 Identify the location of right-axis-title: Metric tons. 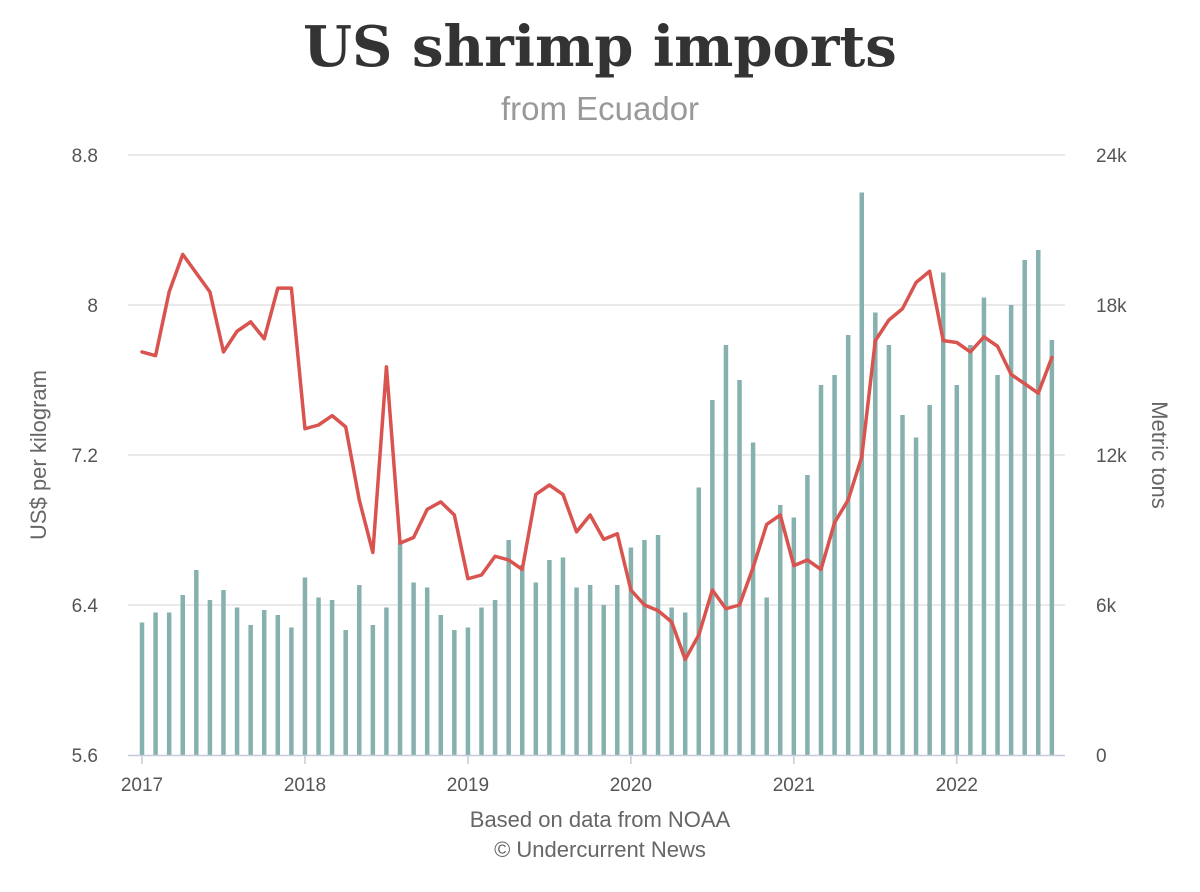
(1159, 455).